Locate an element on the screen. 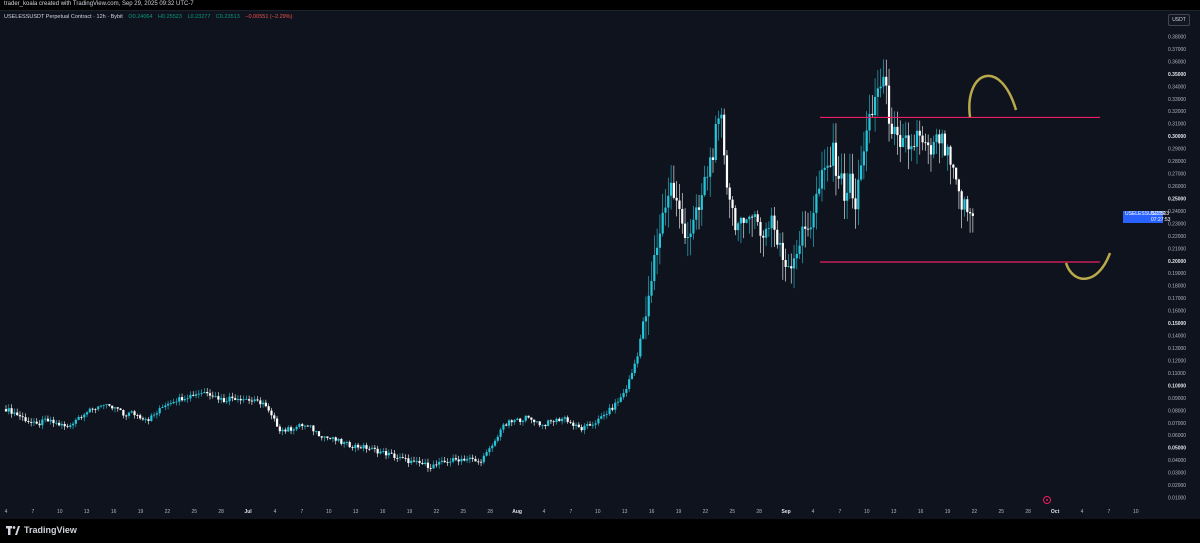 The image size is (1200, 543). time-tick-label: Jul is located at coordinates (248, 512).